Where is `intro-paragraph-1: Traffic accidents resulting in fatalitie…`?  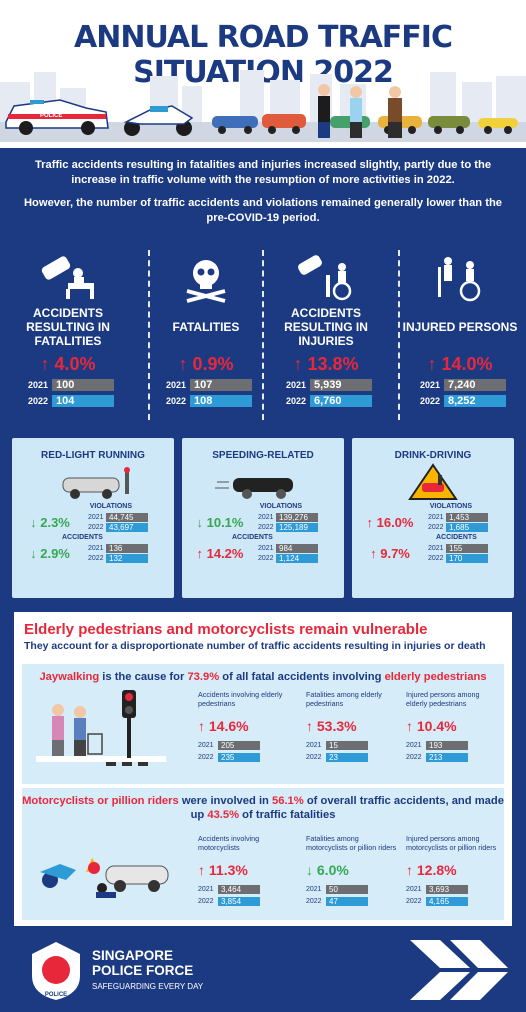
intro-paragraph-1: Traffic accidents resulting in fatalitie… is located at coordinates (263, 172).